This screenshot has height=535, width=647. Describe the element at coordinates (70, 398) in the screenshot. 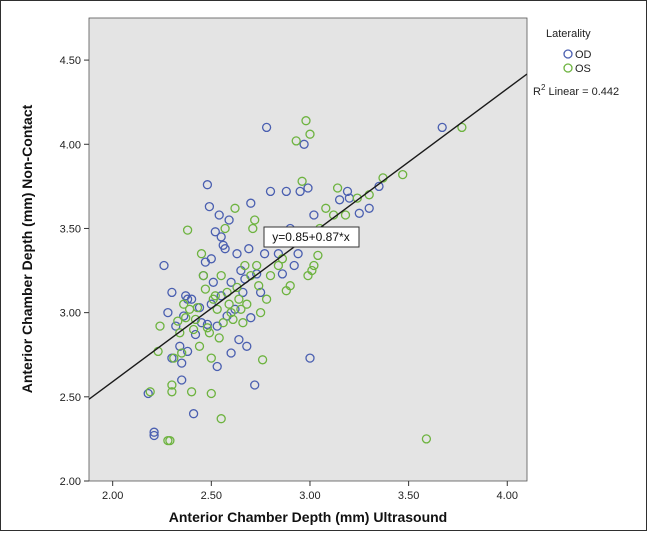

I see `y-tick-label: 2.50` at that location.